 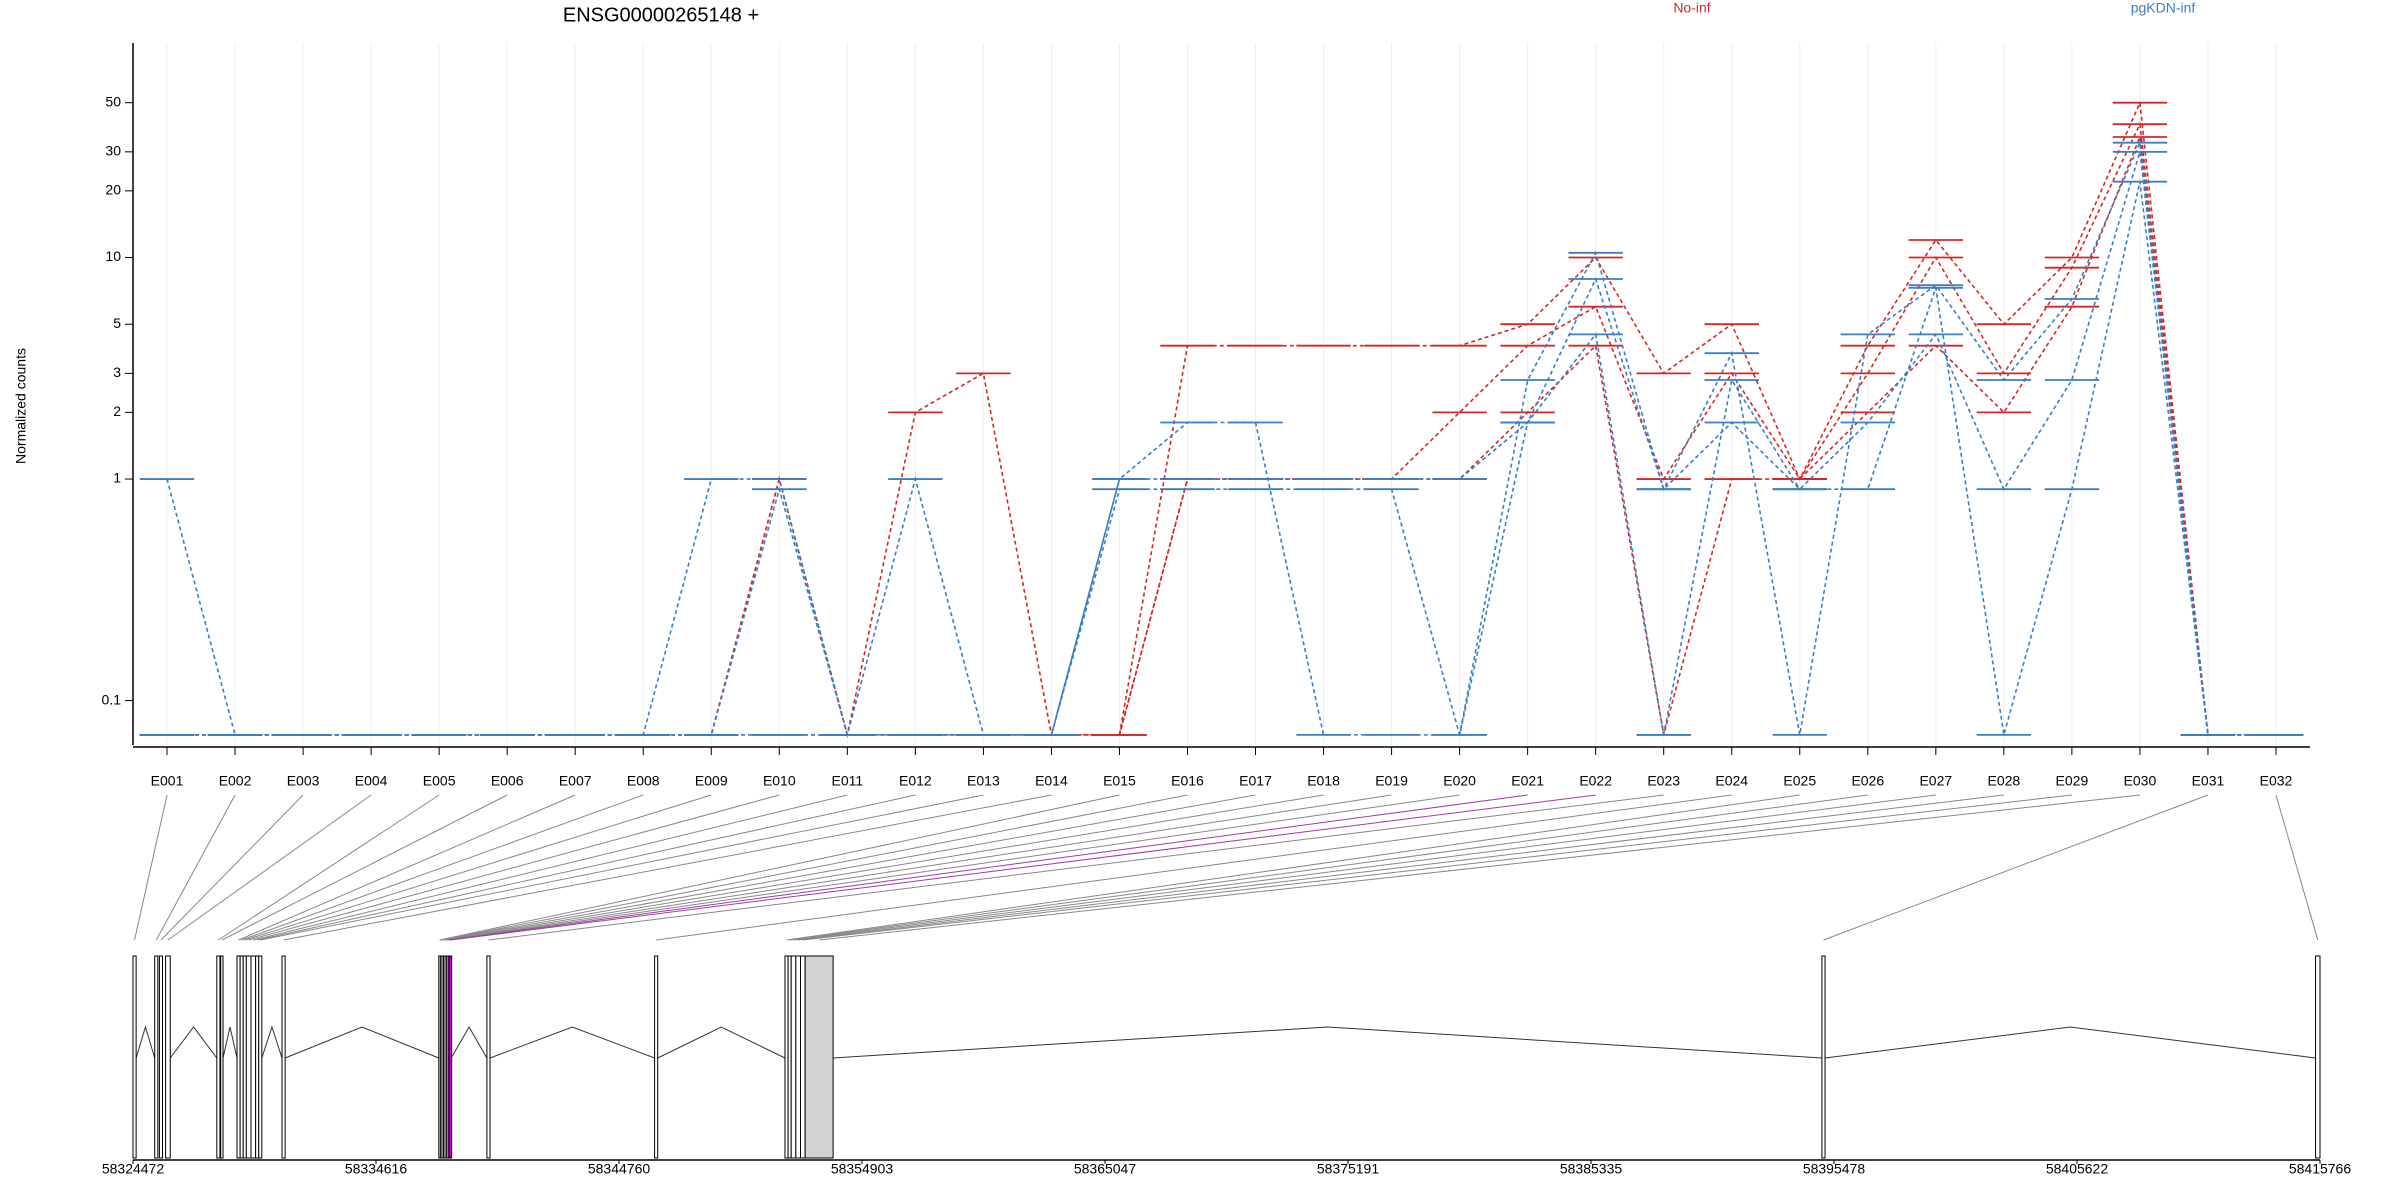 I want to click on x-tick-label: E032, so click(x=2276, y=781).